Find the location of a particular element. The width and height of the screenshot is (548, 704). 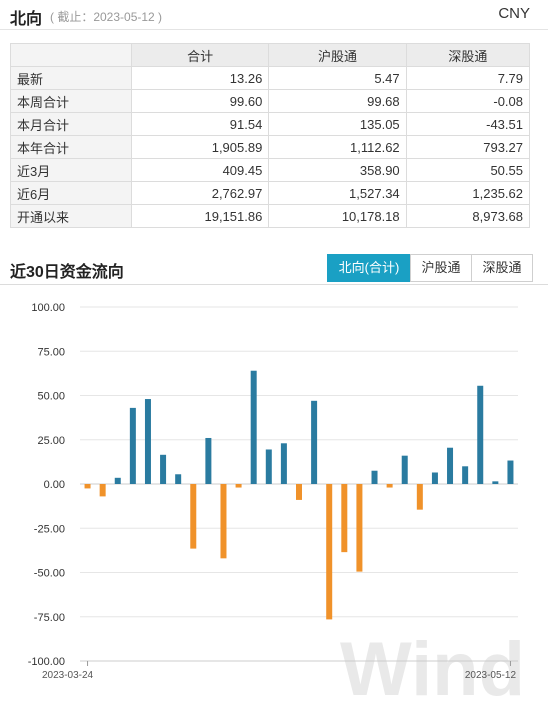

table-cell: 13.26 is located at coordinates (200, 78).